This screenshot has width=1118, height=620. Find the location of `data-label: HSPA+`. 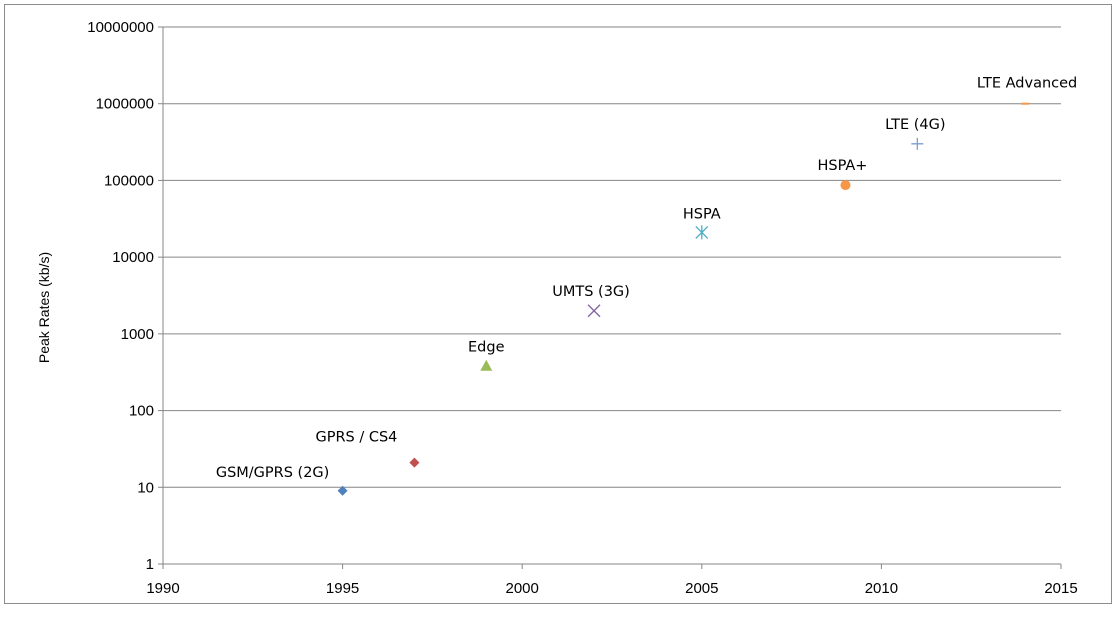

data-label: HSPA+ is located at coordinates (842, 166).